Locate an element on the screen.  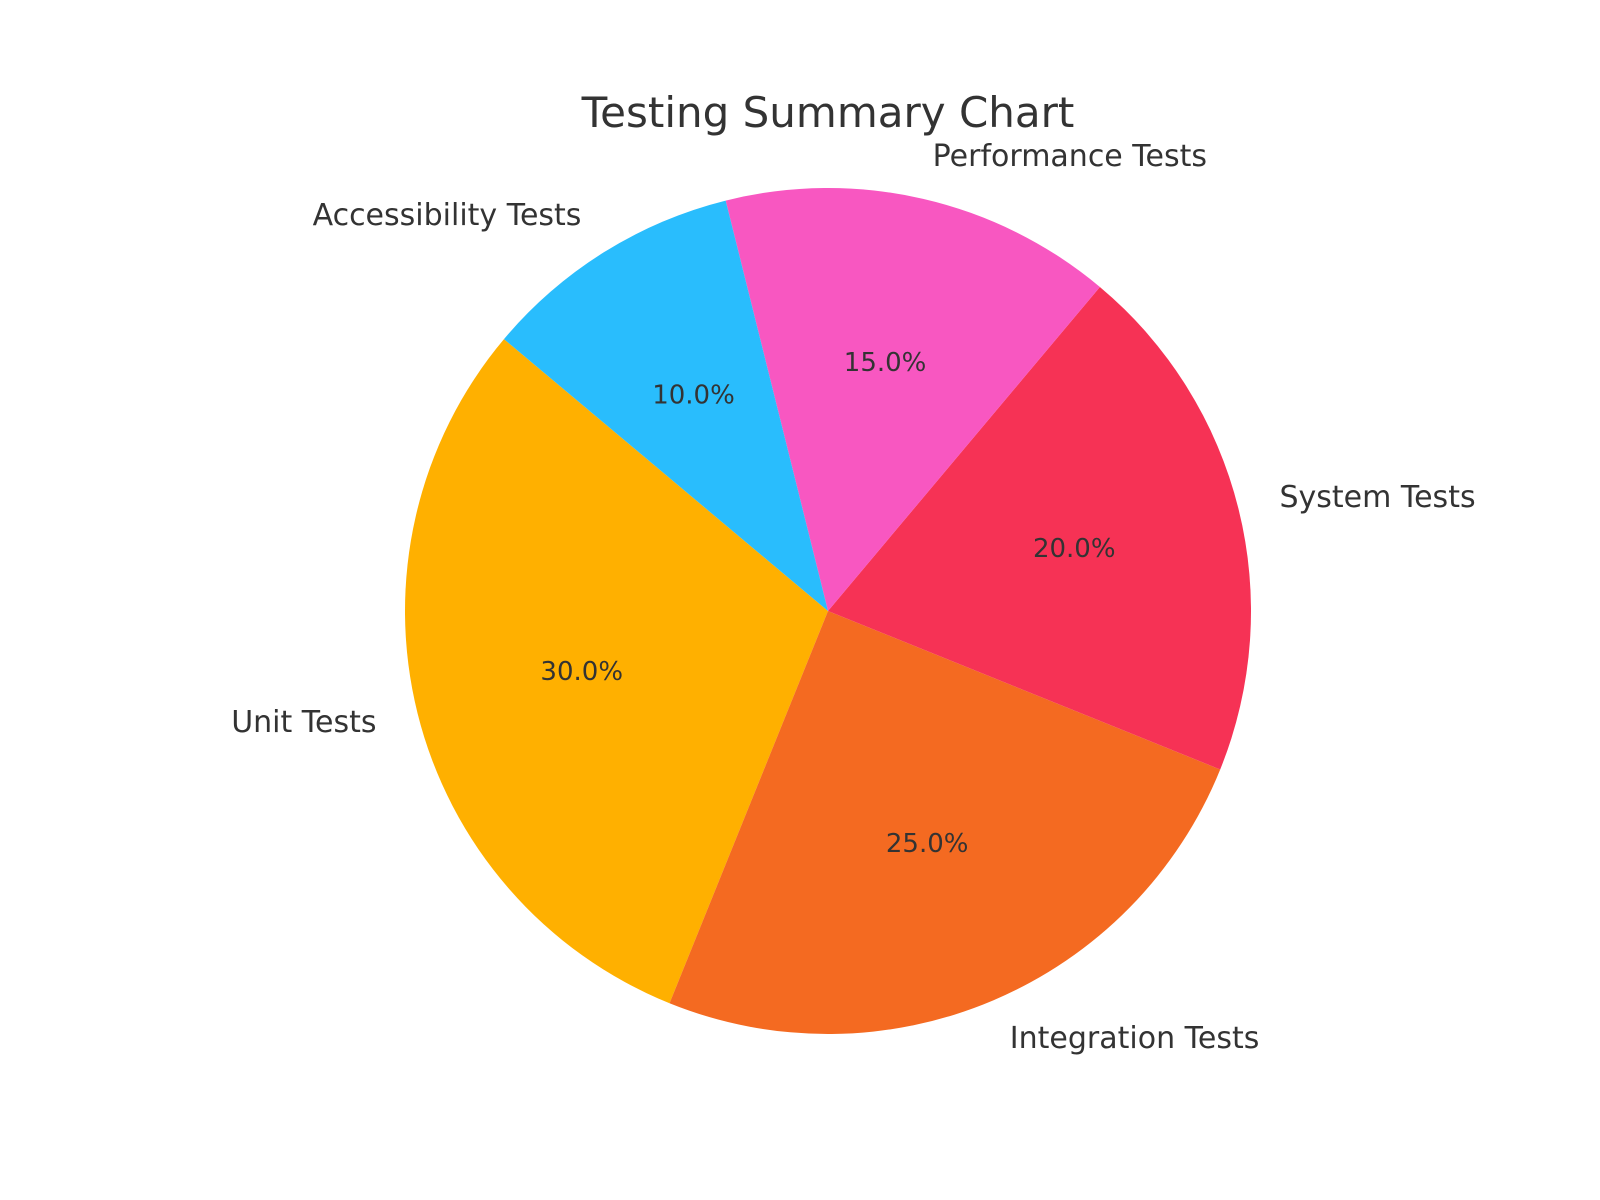
chart-title: Testing Summary Chart is located at coordinates (828, 112).